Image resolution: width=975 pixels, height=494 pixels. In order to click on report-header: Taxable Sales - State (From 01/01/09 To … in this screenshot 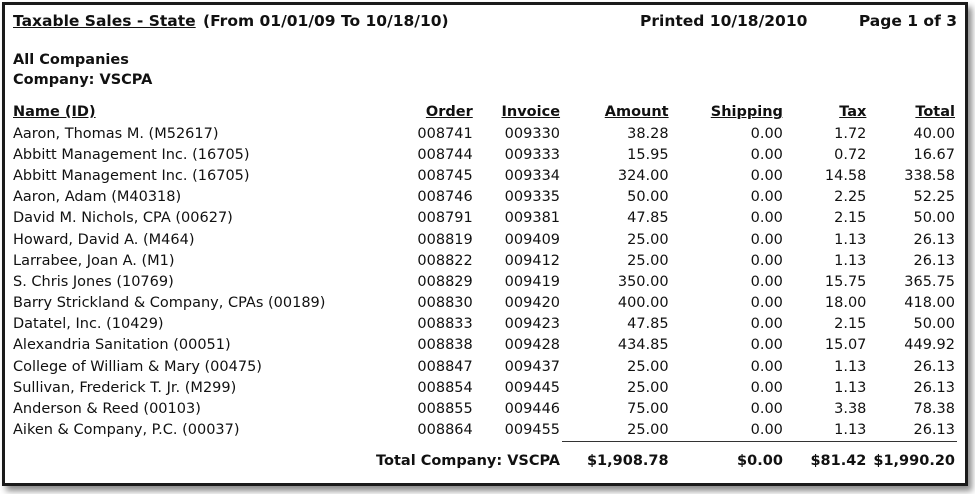, I will do `click(485, 23)`.